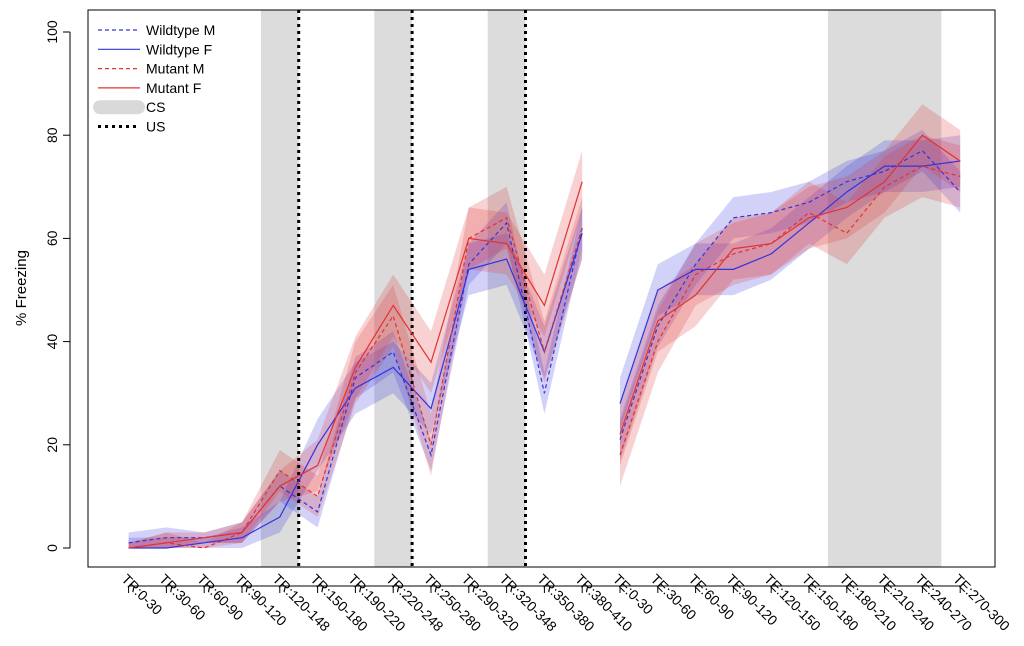  What do you see at coordinates (180, 30) in the screenshot?
I see `legend-label: Wildtype M` at bounding box center [180, 30].